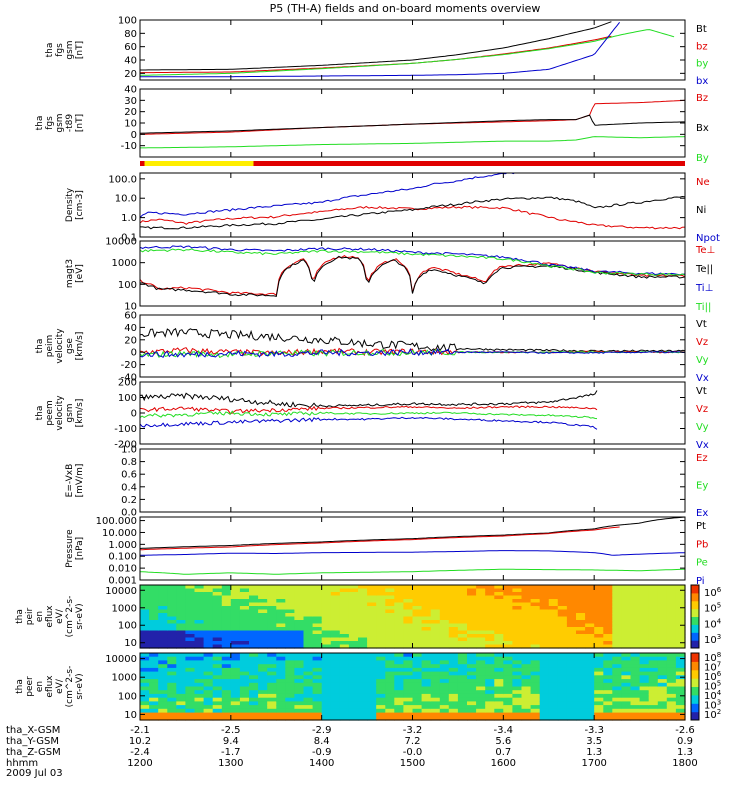  Describe the element at coordinates (134, 353) in the screenshot. I see `y-tick-label: 0` at that location.